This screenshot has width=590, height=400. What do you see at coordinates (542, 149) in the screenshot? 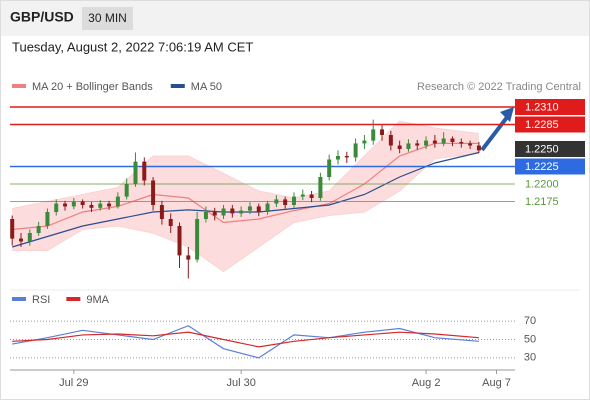
I see `level-label: 1.2250` at bounding box center [542, 149].